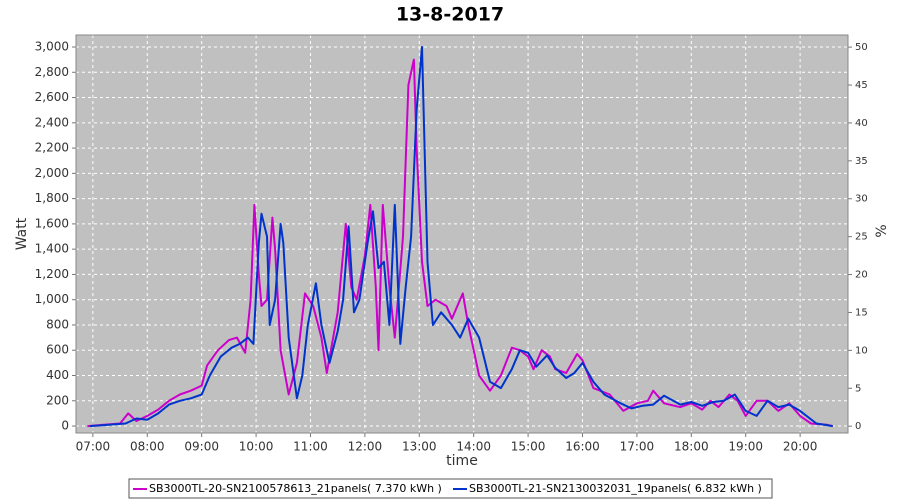 This screenshot has height=500, width=900. I want to click on y2-tick-label: 30, so click(861, 199).